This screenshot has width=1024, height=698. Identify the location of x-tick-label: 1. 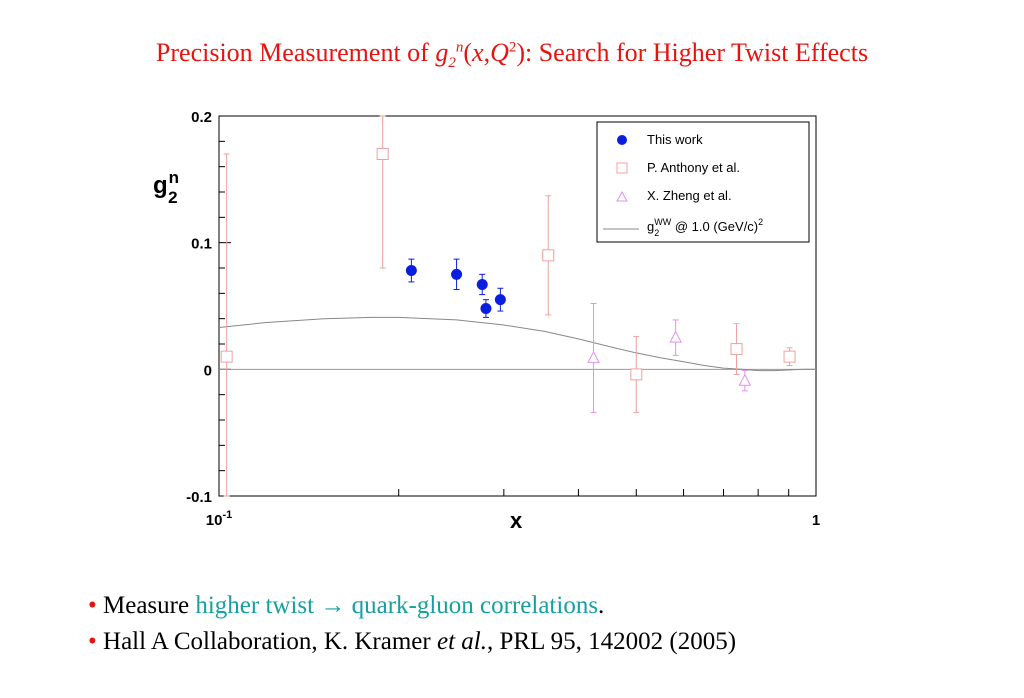
(816, 520).